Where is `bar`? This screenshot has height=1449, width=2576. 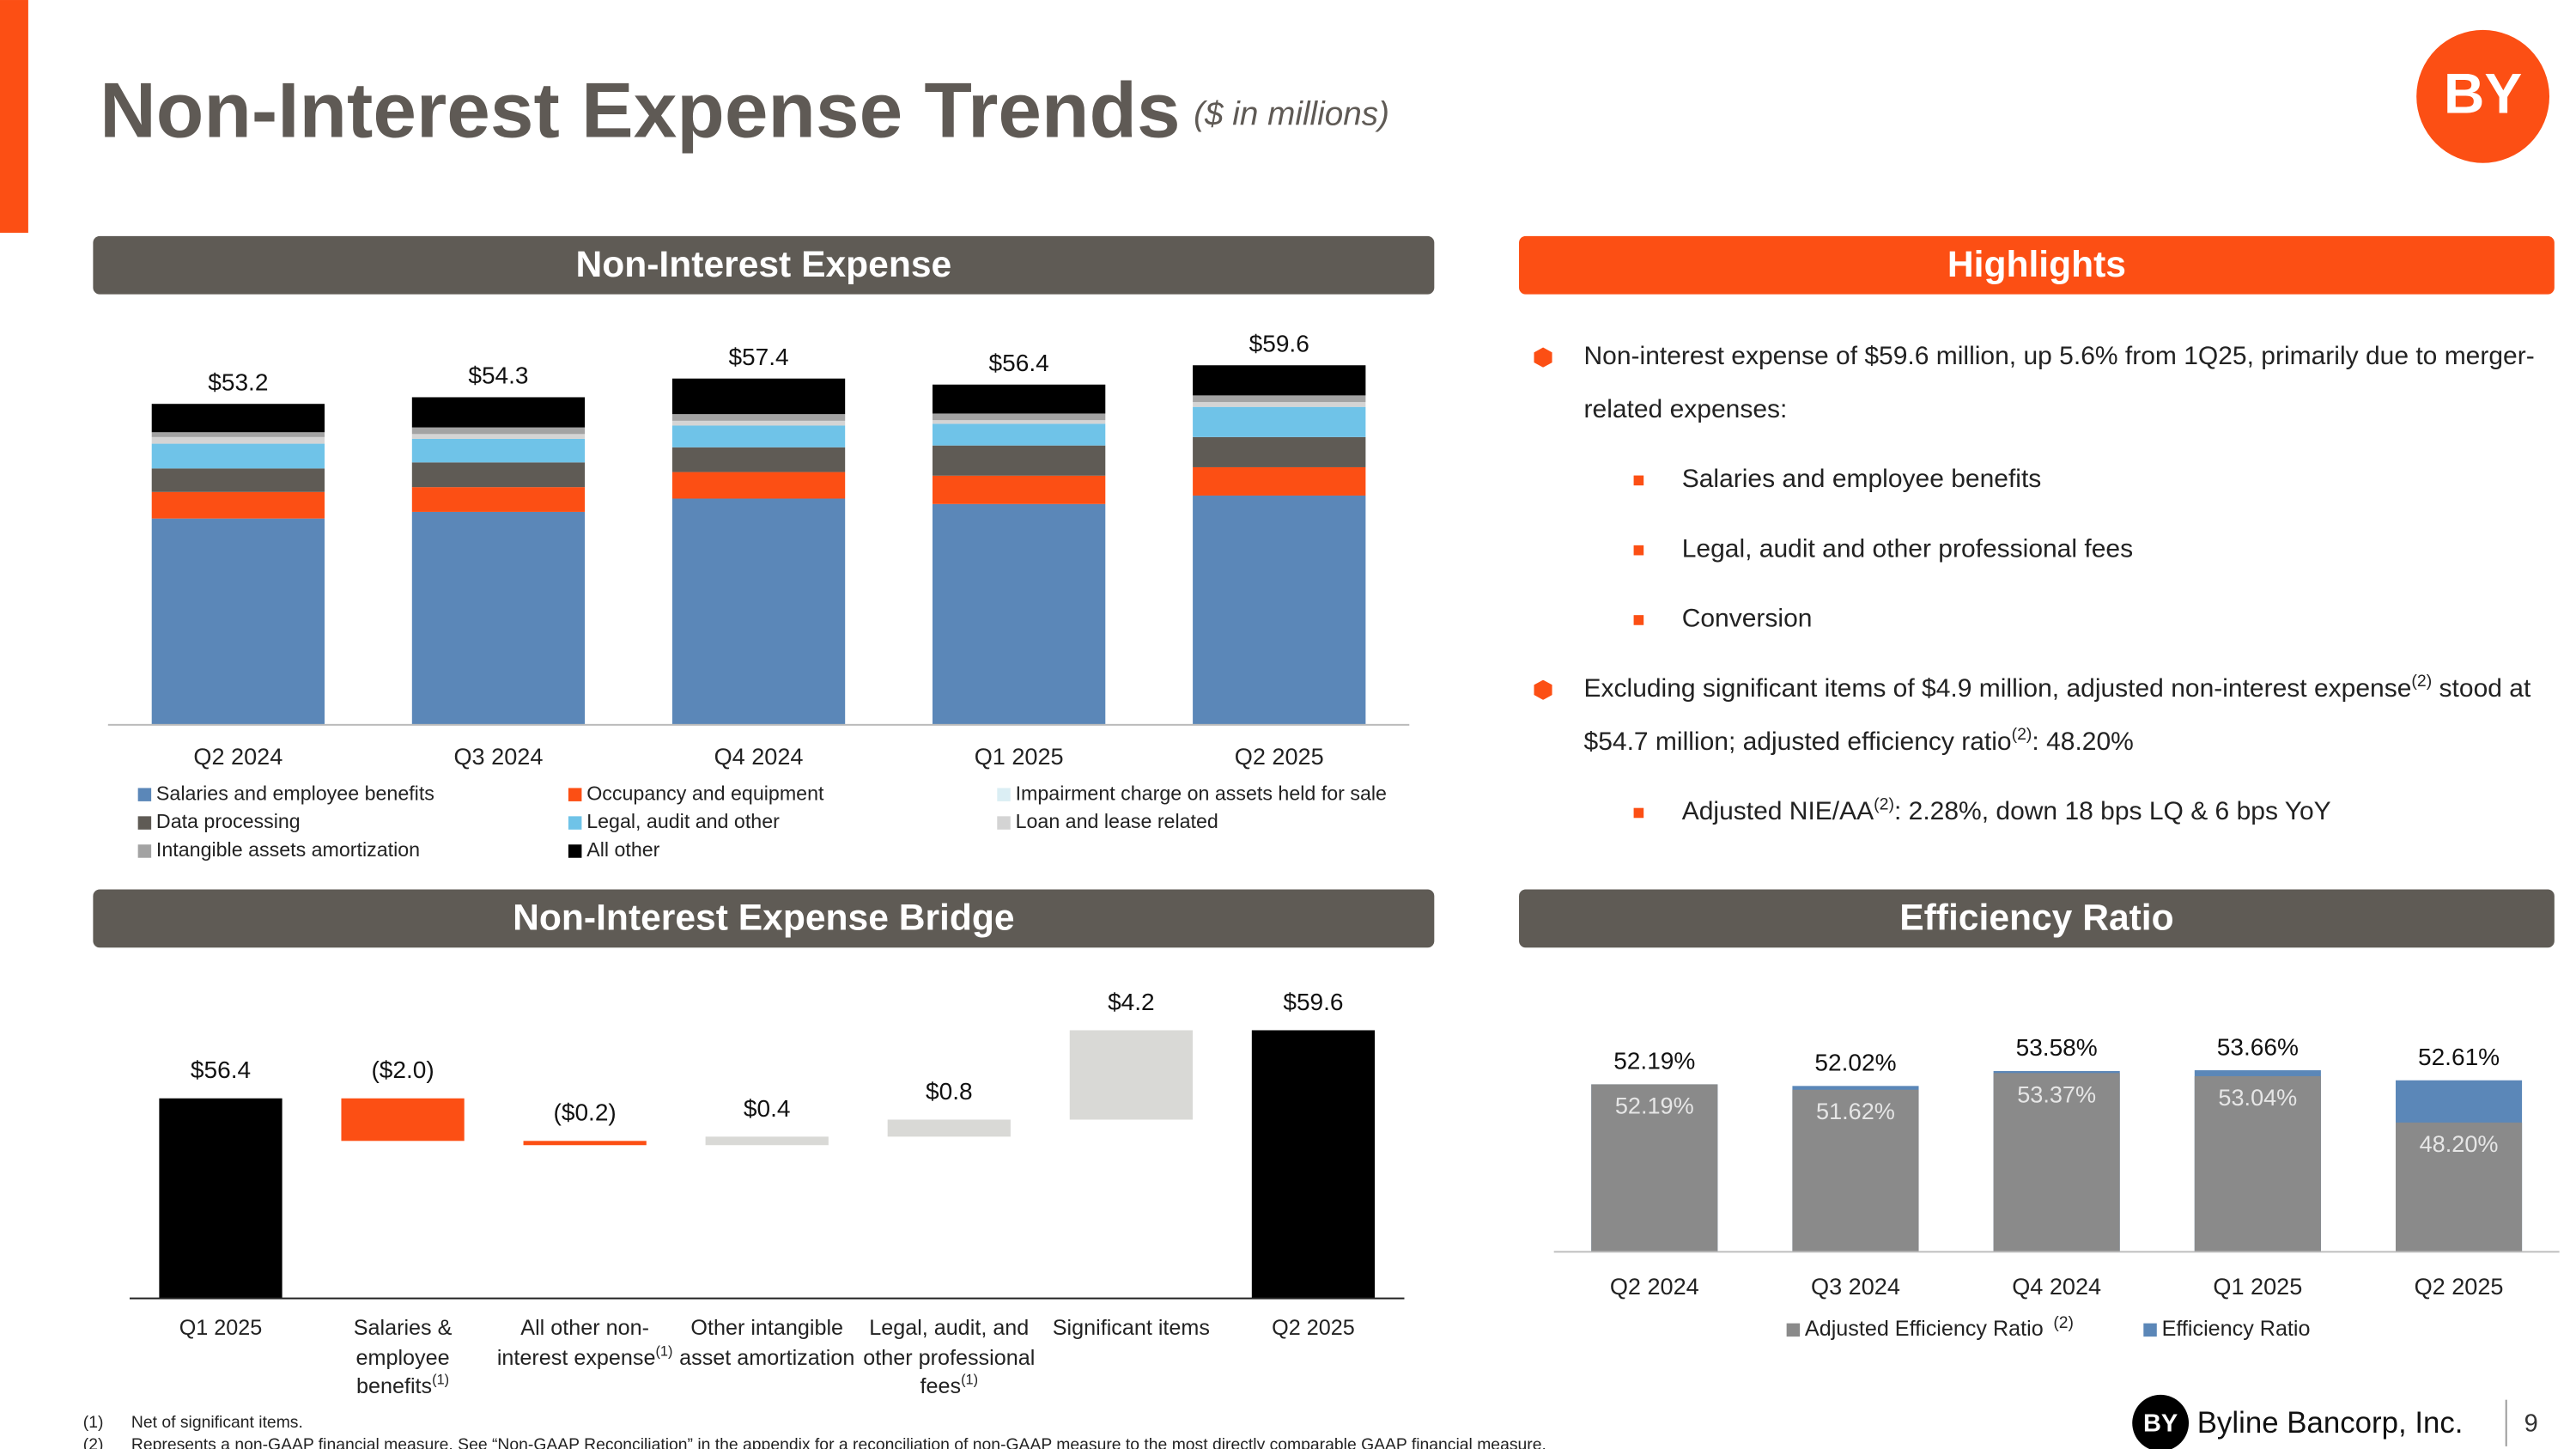 bar is located at coordinates (1654, 1168).